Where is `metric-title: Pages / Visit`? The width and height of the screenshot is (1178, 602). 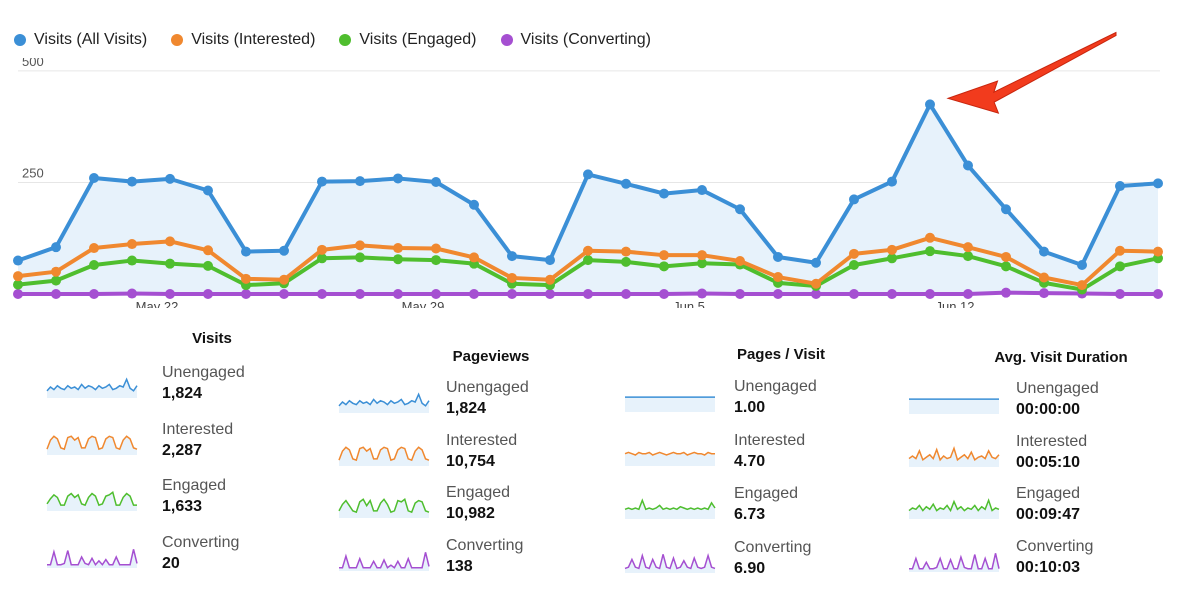 metric-title: Pages / Visit is located at coordinates (781, 354).